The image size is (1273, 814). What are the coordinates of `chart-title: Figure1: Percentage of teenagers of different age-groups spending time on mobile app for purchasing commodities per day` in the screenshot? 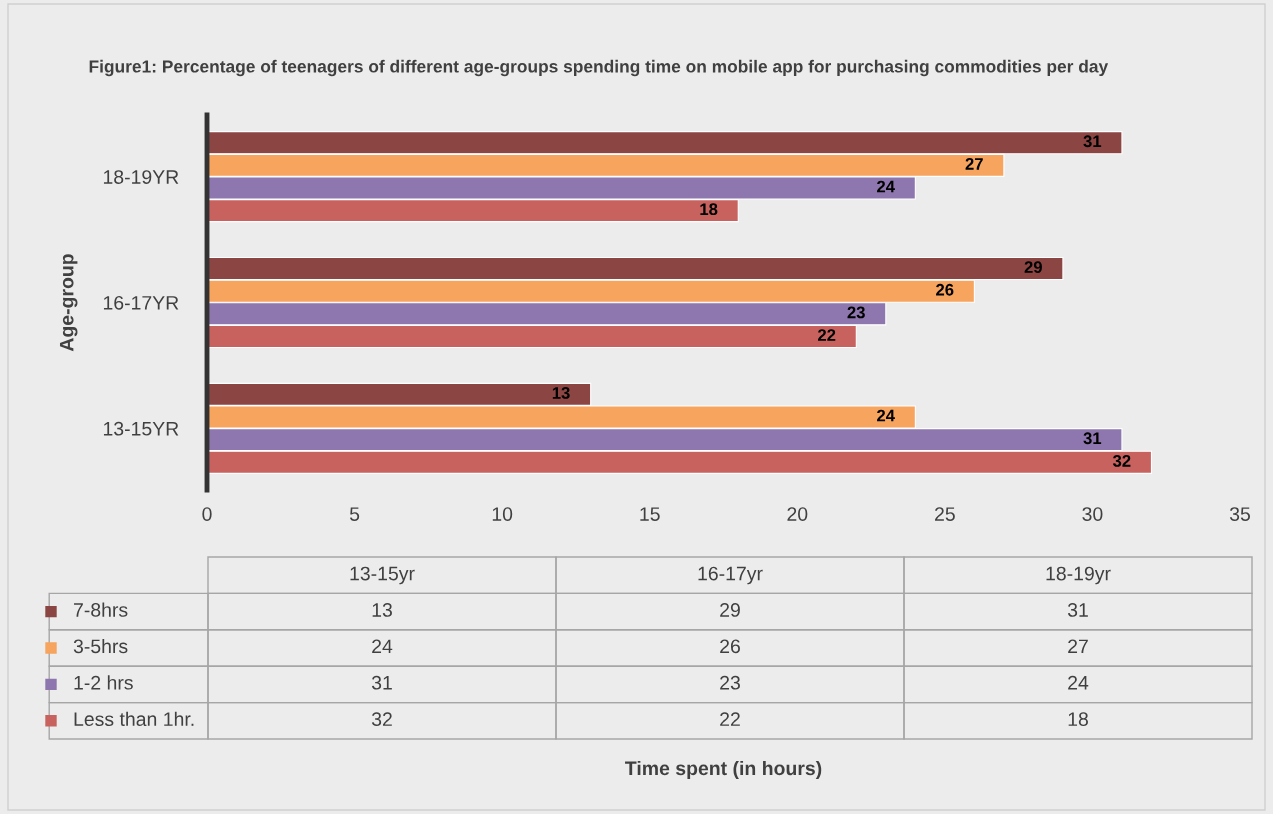 It's located at (599, 68).